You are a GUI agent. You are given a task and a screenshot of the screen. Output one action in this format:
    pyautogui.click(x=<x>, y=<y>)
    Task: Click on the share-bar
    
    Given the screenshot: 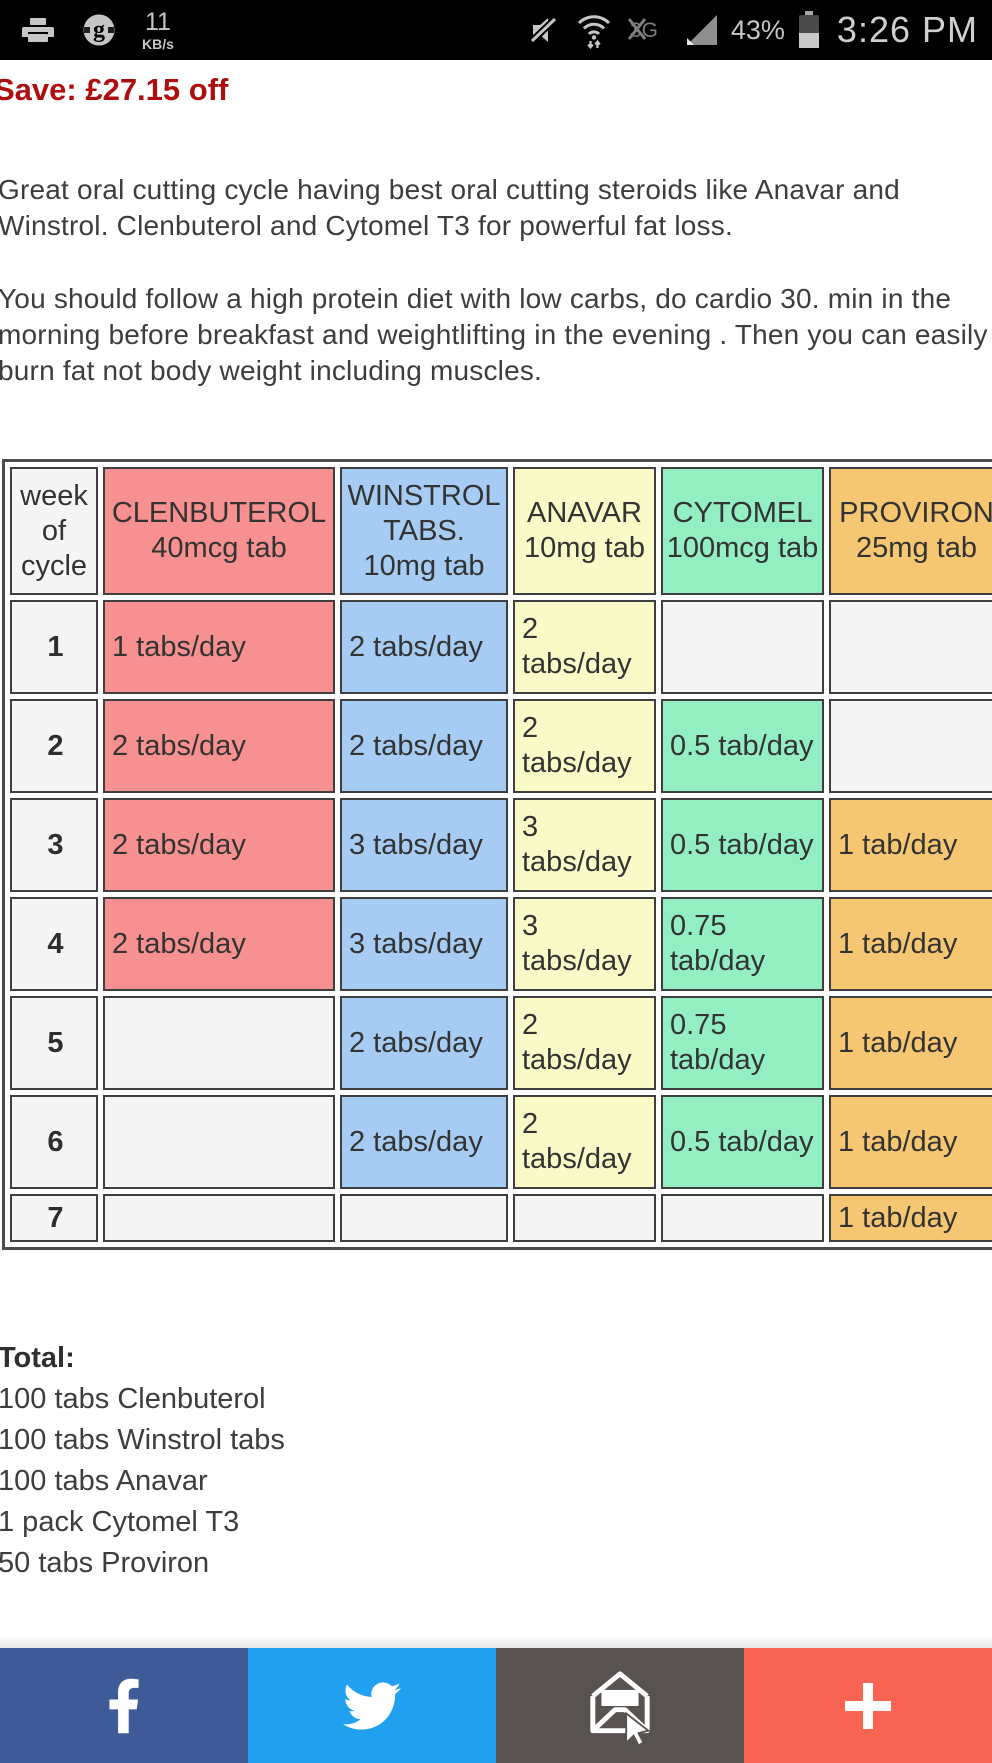 What is the action you would take?
    pyautogui.click(x=496, y=1705)
    